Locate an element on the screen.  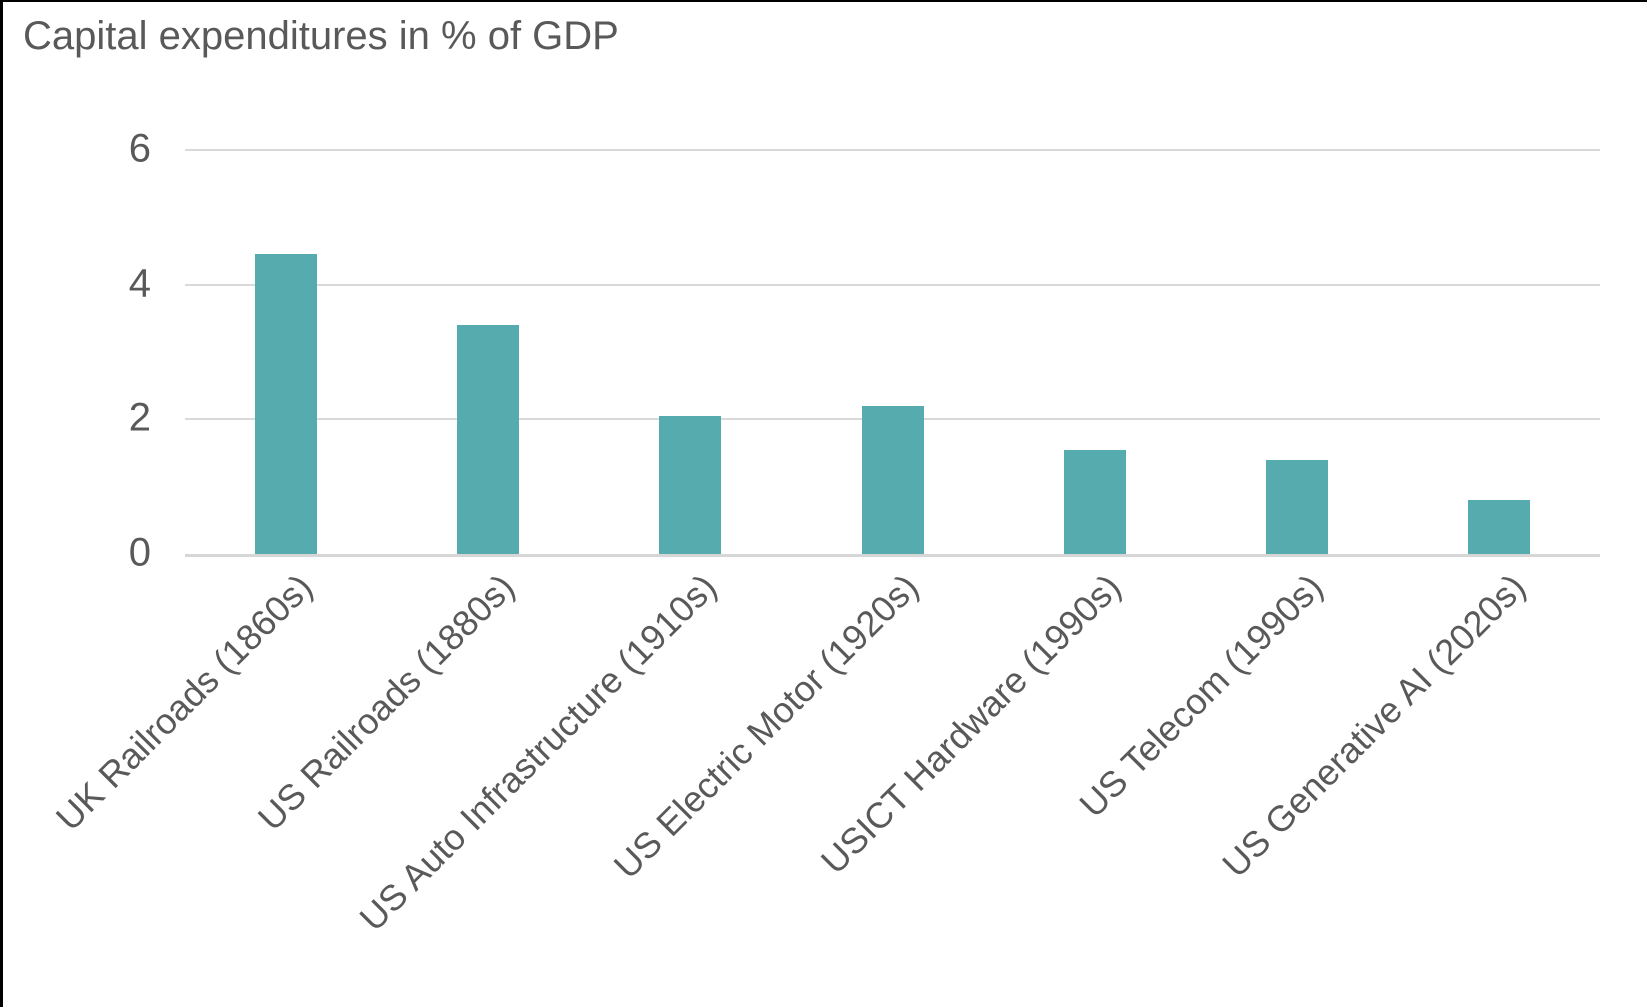
bar-uk-railroads-1860s is located at coordinates (286, 404).